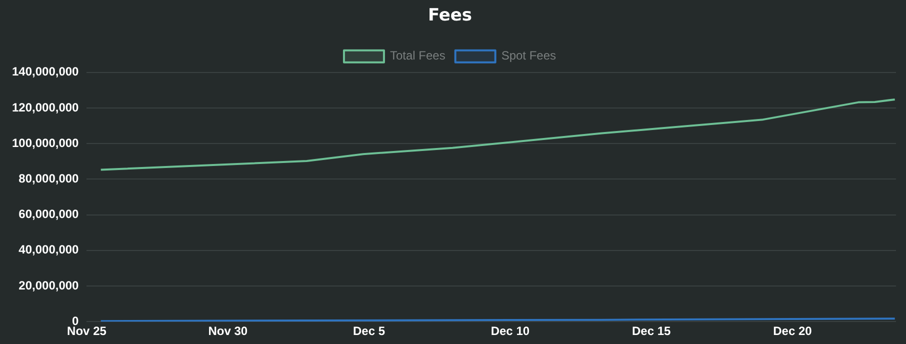 The width and height of the screenshot is (906, 344). Describe the element at coordinates (792, 331) in the screenshot. I see `x-tick-label: Dec 20` at that location.